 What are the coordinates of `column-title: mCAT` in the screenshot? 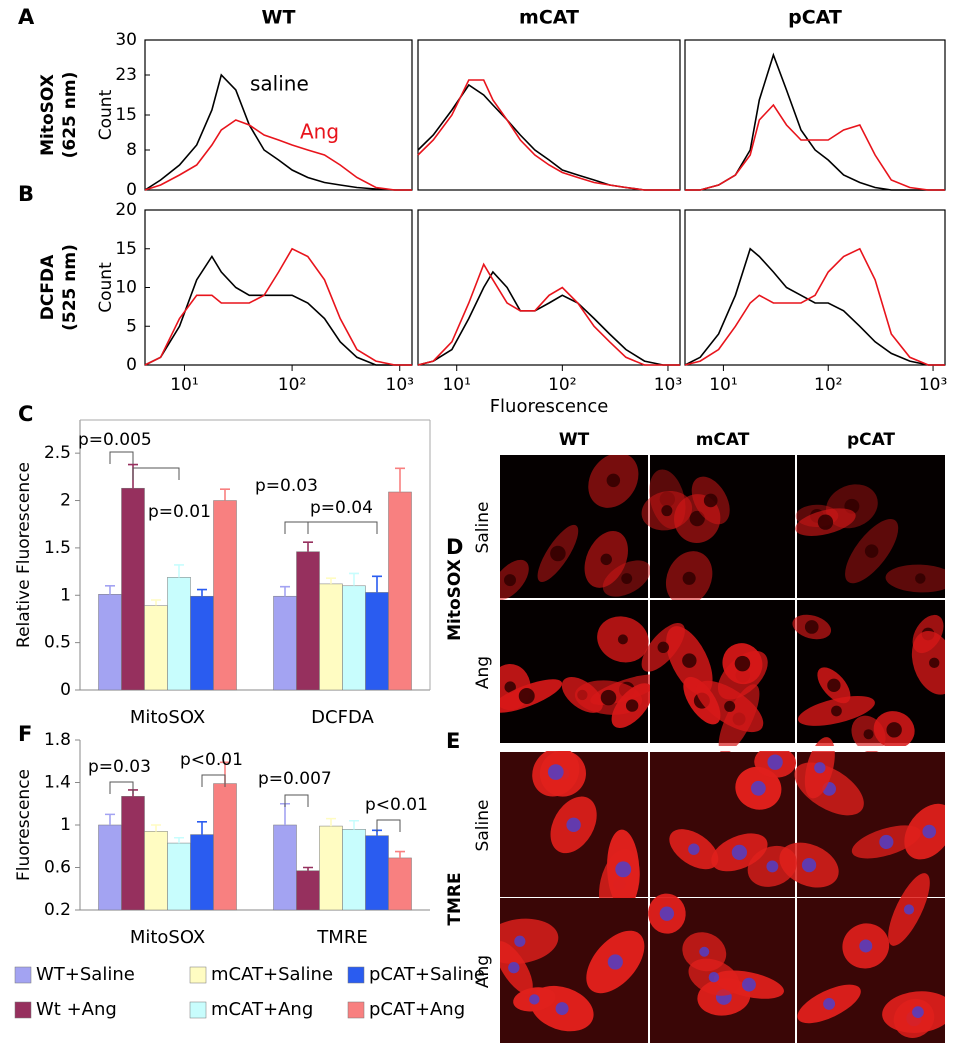 It's located at (549, 18).